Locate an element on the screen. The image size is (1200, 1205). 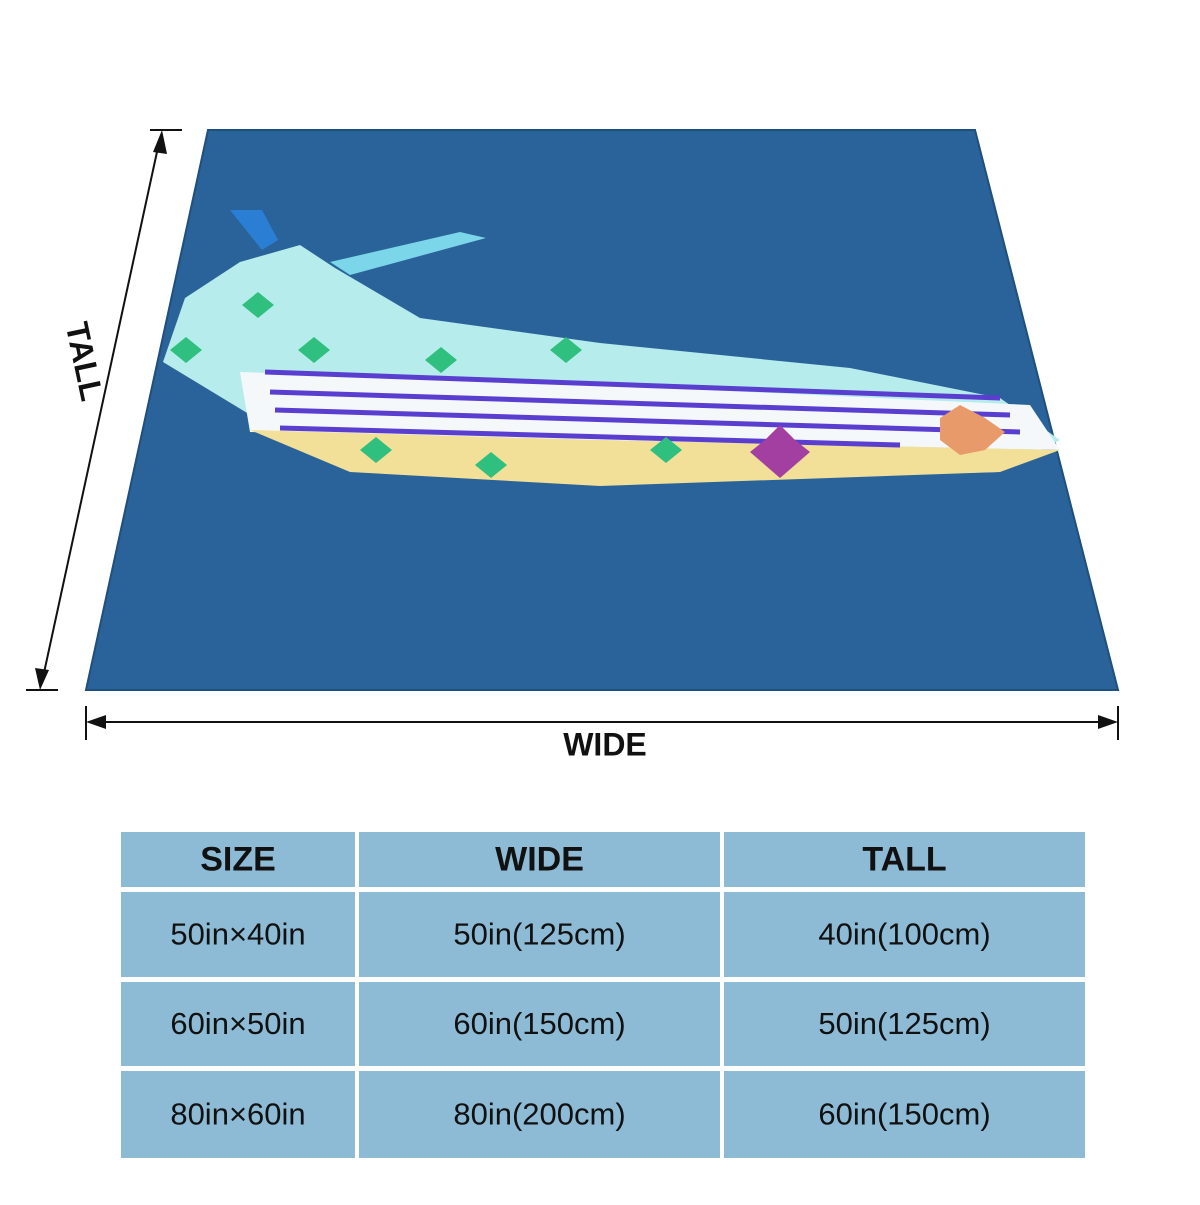
tall-label: TALL is located at coordinates (85, 361).